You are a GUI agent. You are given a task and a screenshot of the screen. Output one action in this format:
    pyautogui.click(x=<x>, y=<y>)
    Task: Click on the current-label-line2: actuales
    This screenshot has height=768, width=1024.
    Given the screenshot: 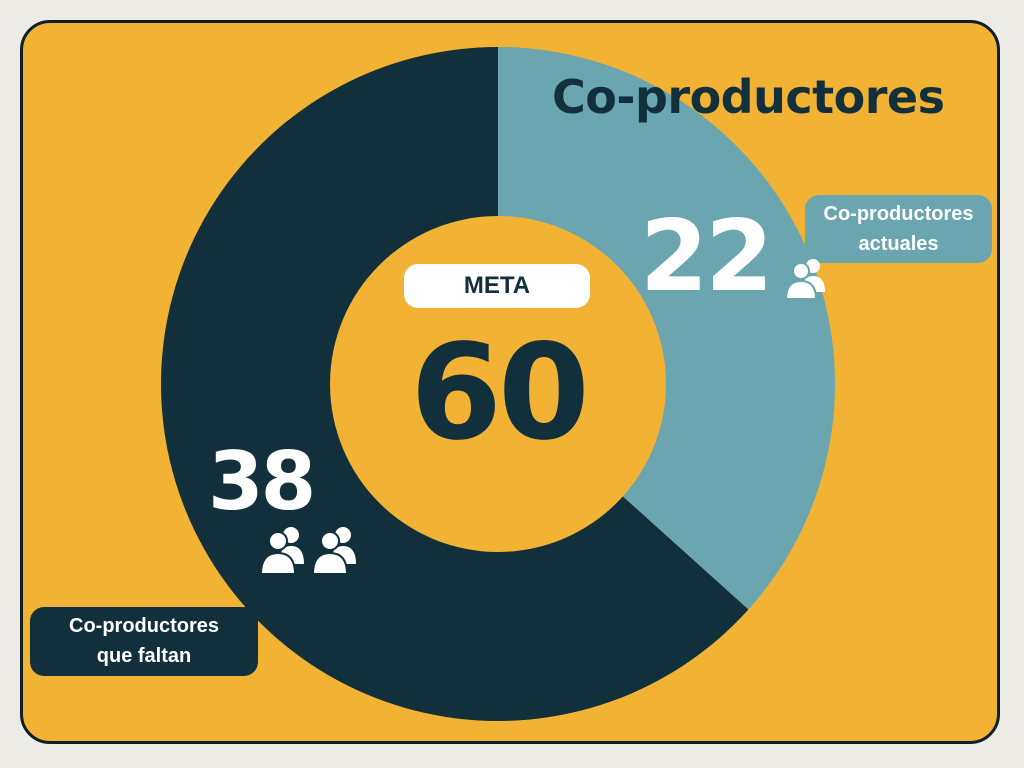 What is the action you would take?
    pyautogui.click(x=898, y=244)
    